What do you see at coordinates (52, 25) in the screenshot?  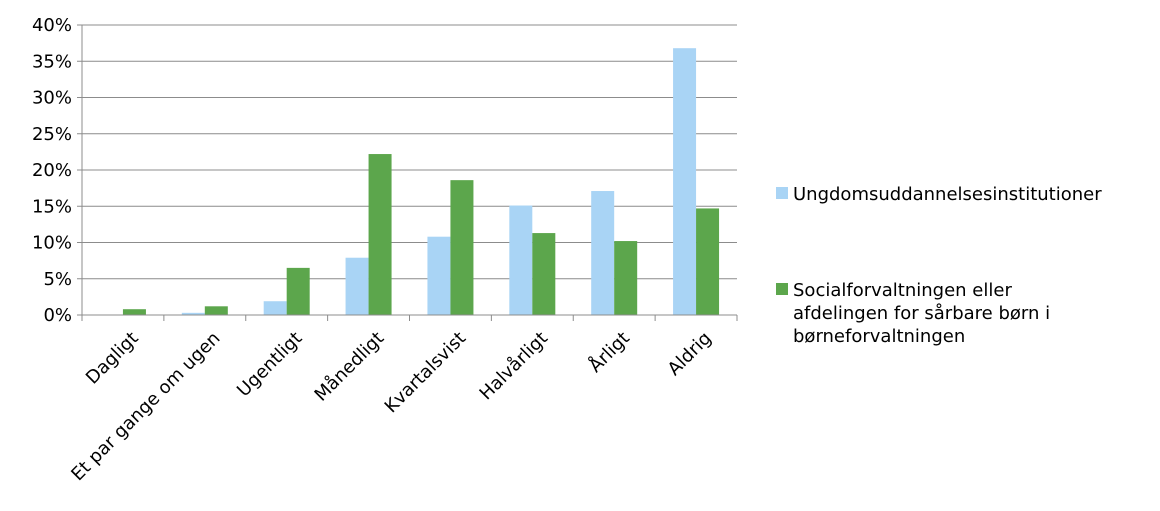 I see `y-tick-label: 40%` at bounding box center [52, 25].